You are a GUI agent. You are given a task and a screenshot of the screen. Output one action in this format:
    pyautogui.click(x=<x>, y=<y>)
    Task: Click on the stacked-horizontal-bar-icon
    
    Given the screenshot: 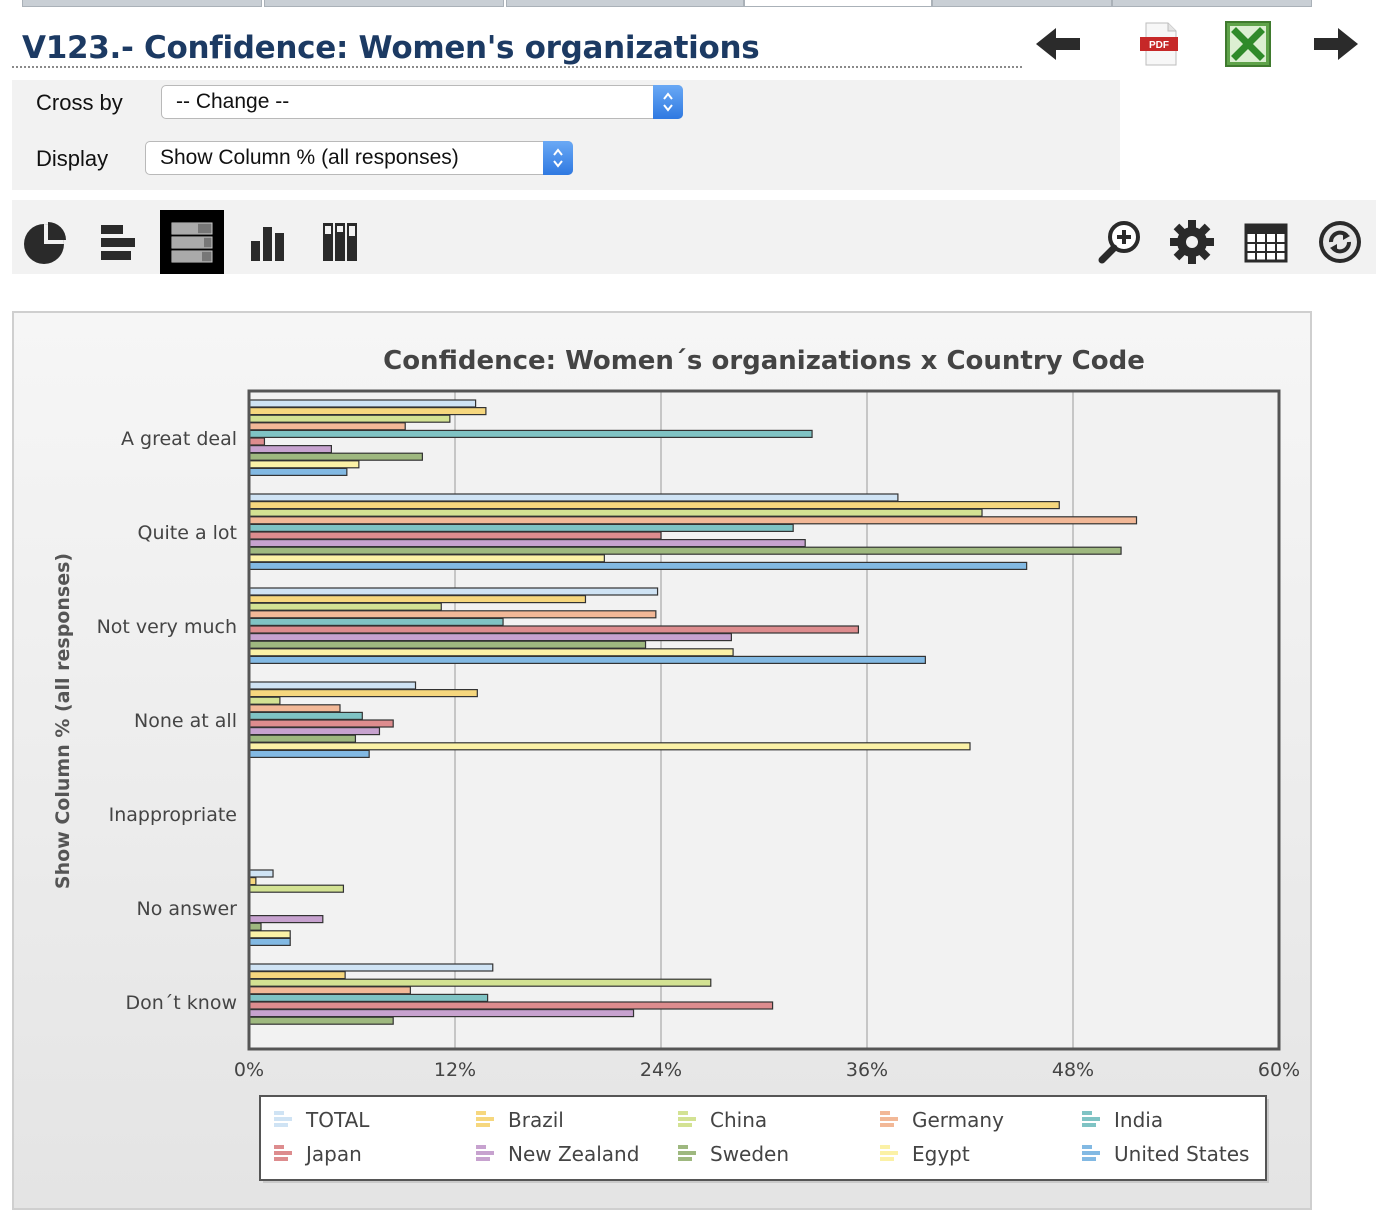 What is the action you would take?
    pyautogui.click(x=192, y=242)
    